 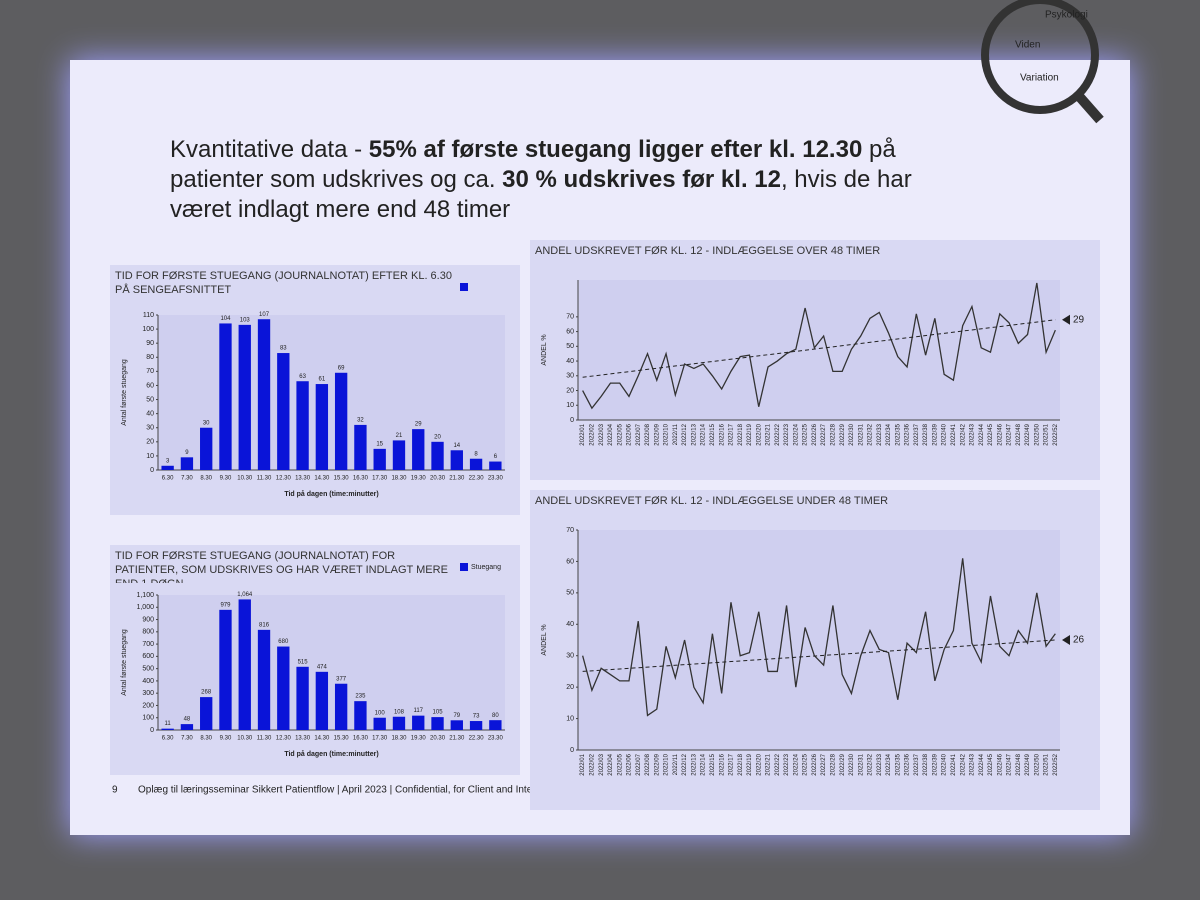 What do you see at coordinates (341, 679) in the screenshot?
I see `value-label: 377` at bounding box center [341, 679].